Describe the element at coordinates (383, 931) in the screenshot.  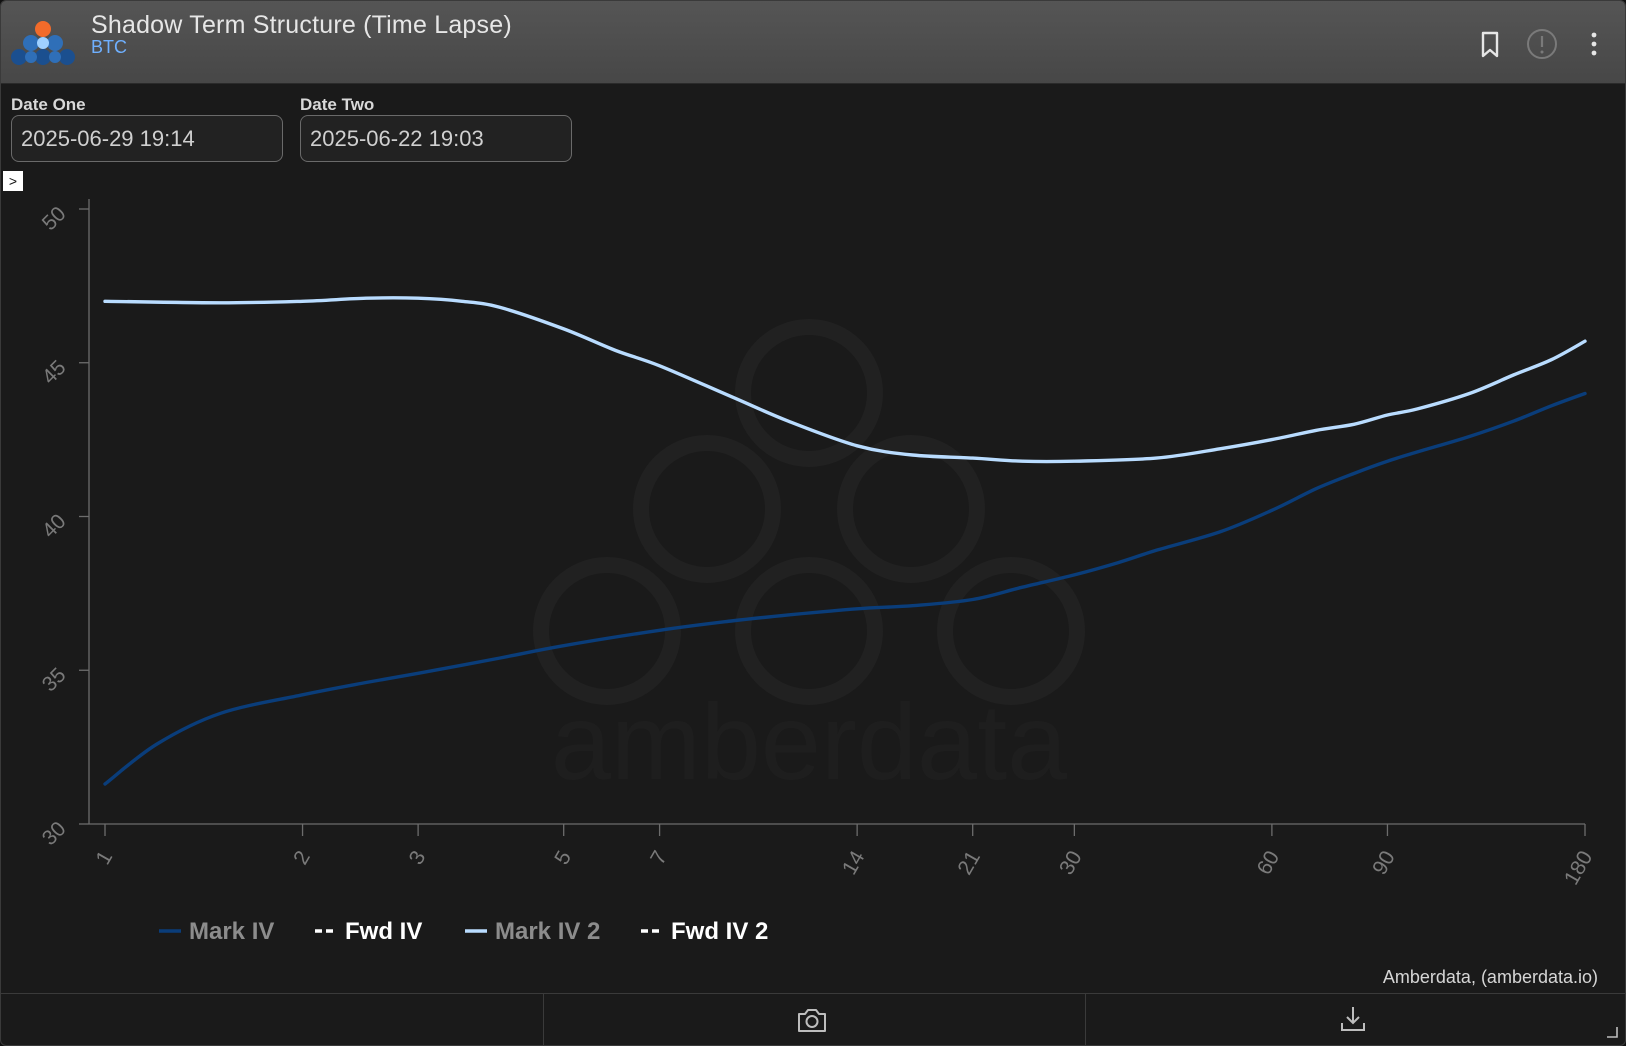
I see `legend-label: Fwd IV` at that location.